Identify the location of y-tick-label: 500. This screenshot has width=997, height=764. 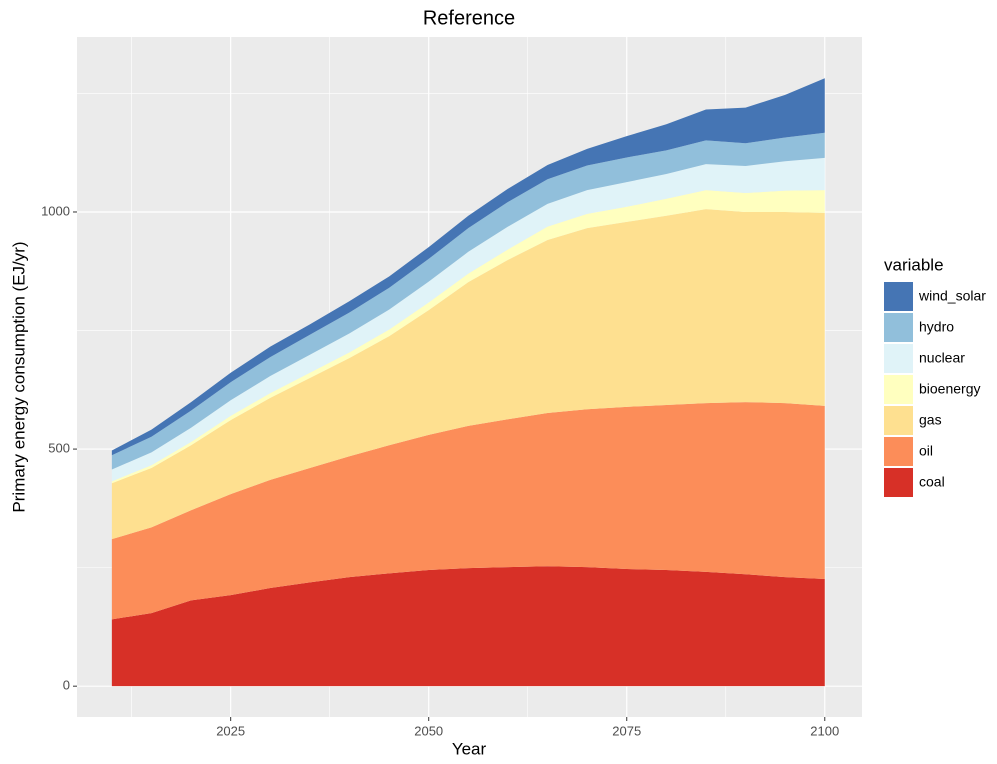
(59, 448).